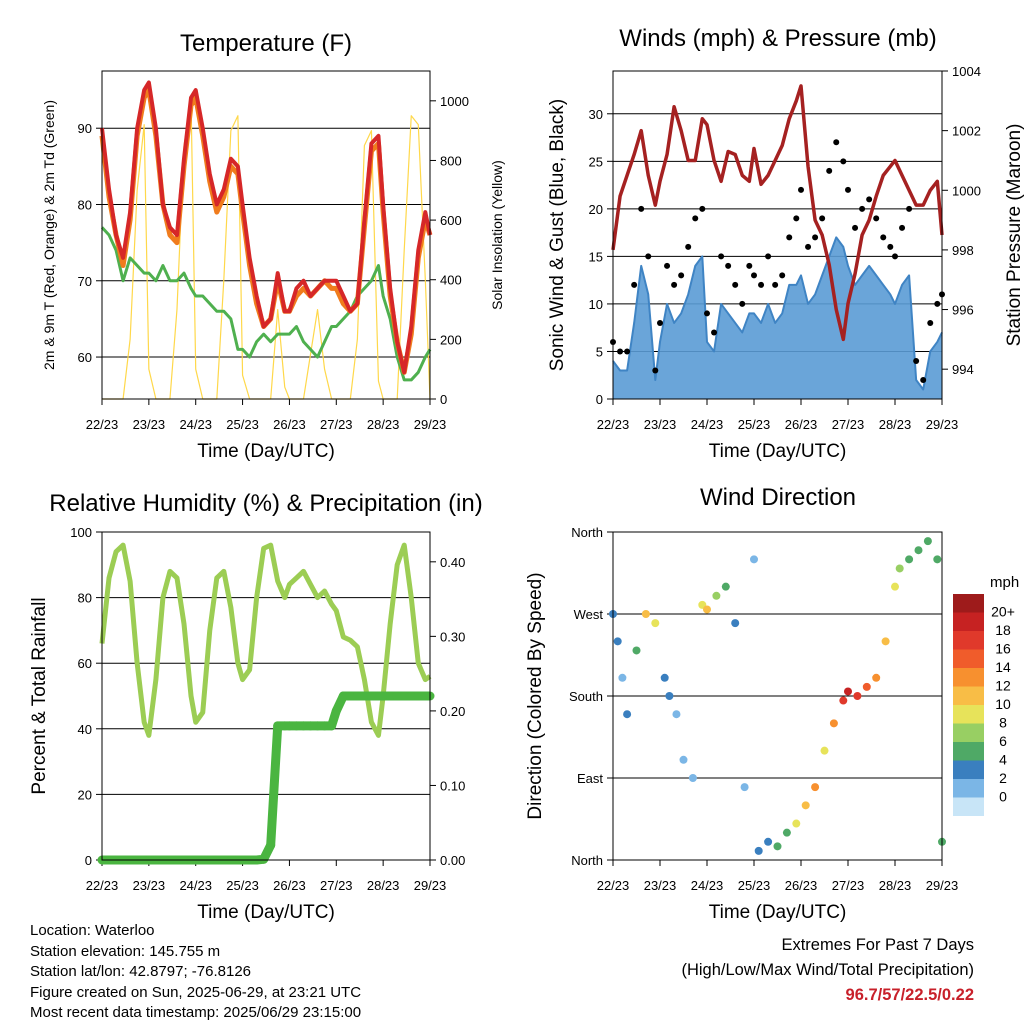 This screenshot has width=1024, height=1024. What do you see at coordinates (451, 280) in the screenshot?
I see `y2-tick-label: 400` at bounding box center [451, 280].